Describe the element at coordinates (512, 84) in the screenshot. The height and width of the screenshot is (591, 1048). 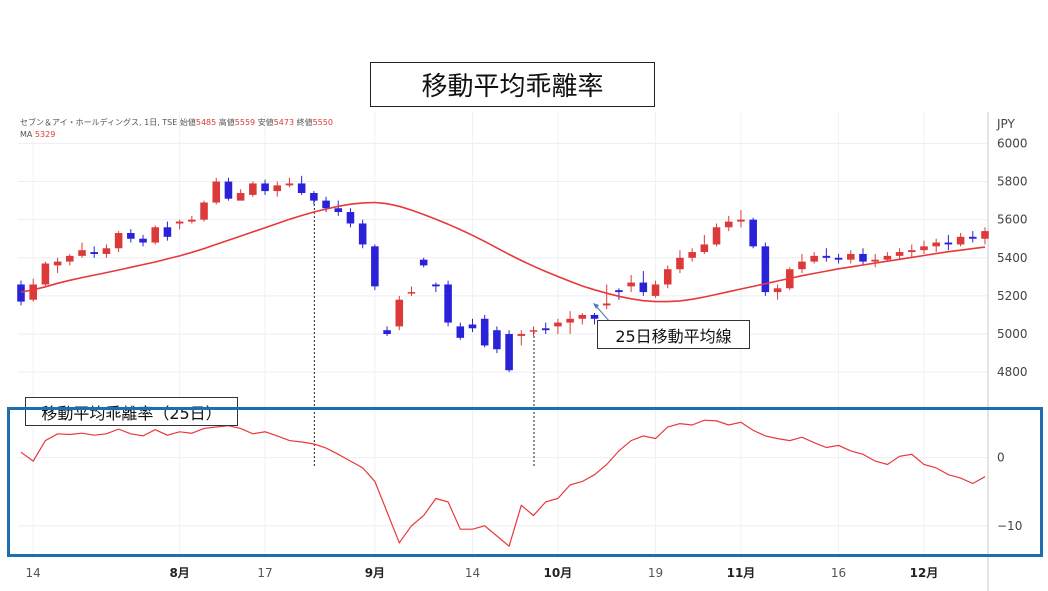
I see `page-title: 移動平均乖離率` at that location.